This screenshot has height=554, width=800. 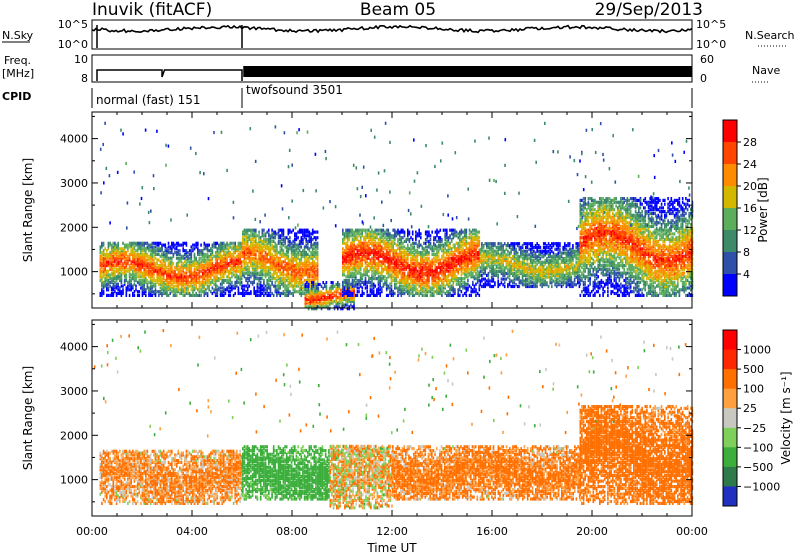 What do you see at coordinates (649, 10) in the screenshot?
I see `date-title: 29/Sep/2013` at bounding box center [649, 10].